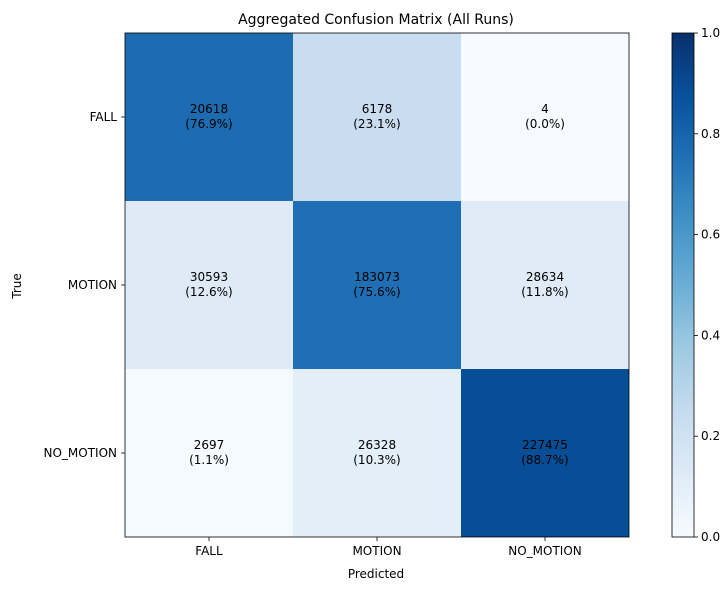 Image resolution: width=724 pixels, height=590 pixels. Describe the element at coordinates (545, 277) in the screenshot. I see `cell-count-label: 28634` at that location.